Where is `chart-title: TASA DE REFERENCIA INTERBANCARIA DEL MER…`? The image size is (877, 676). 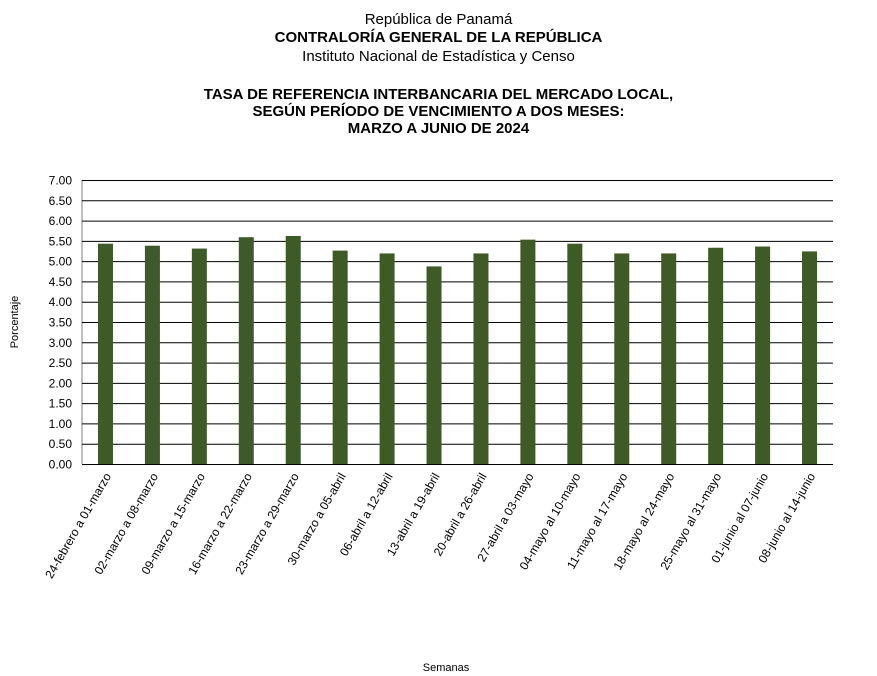
chart-title: TASA DE REFERENCIA INTERBANCARIA DEL MER… is located at coordinates (438, 111).